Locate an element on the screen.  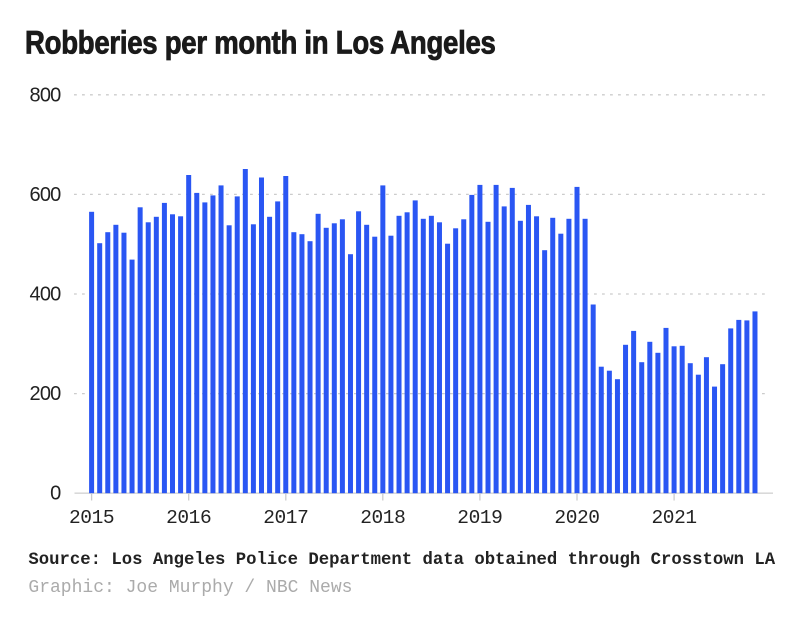
svg-text: 2019 is located at coordinates (479, 518).